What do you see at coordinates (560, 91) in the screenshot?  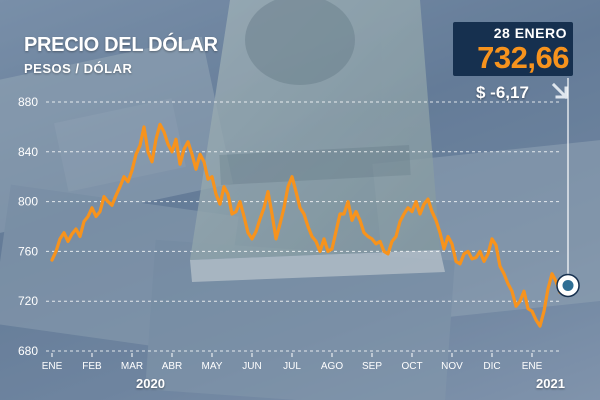 I see `down-right-arrow-icon` at bounding box center [560, 91].